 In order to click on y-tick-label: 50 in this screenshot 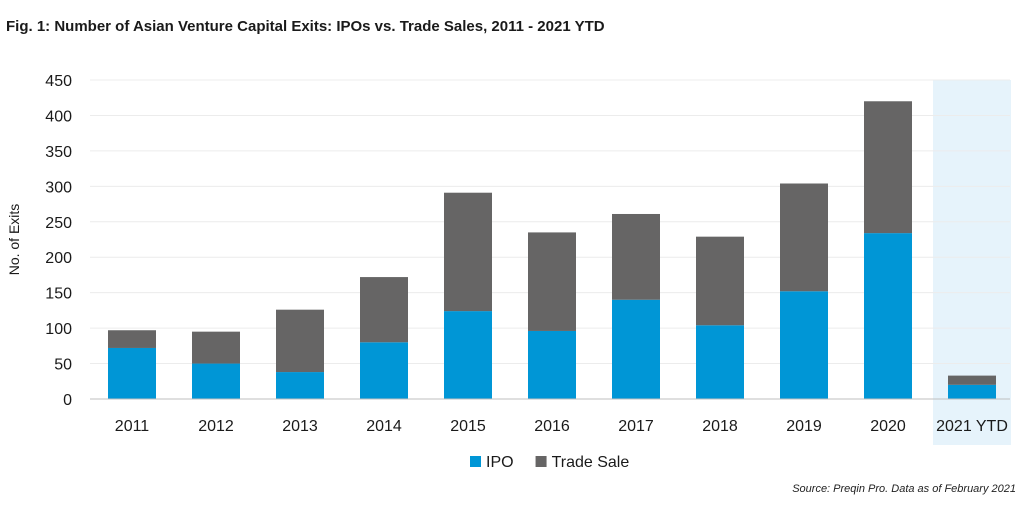, I will do `click(63, 365)`.